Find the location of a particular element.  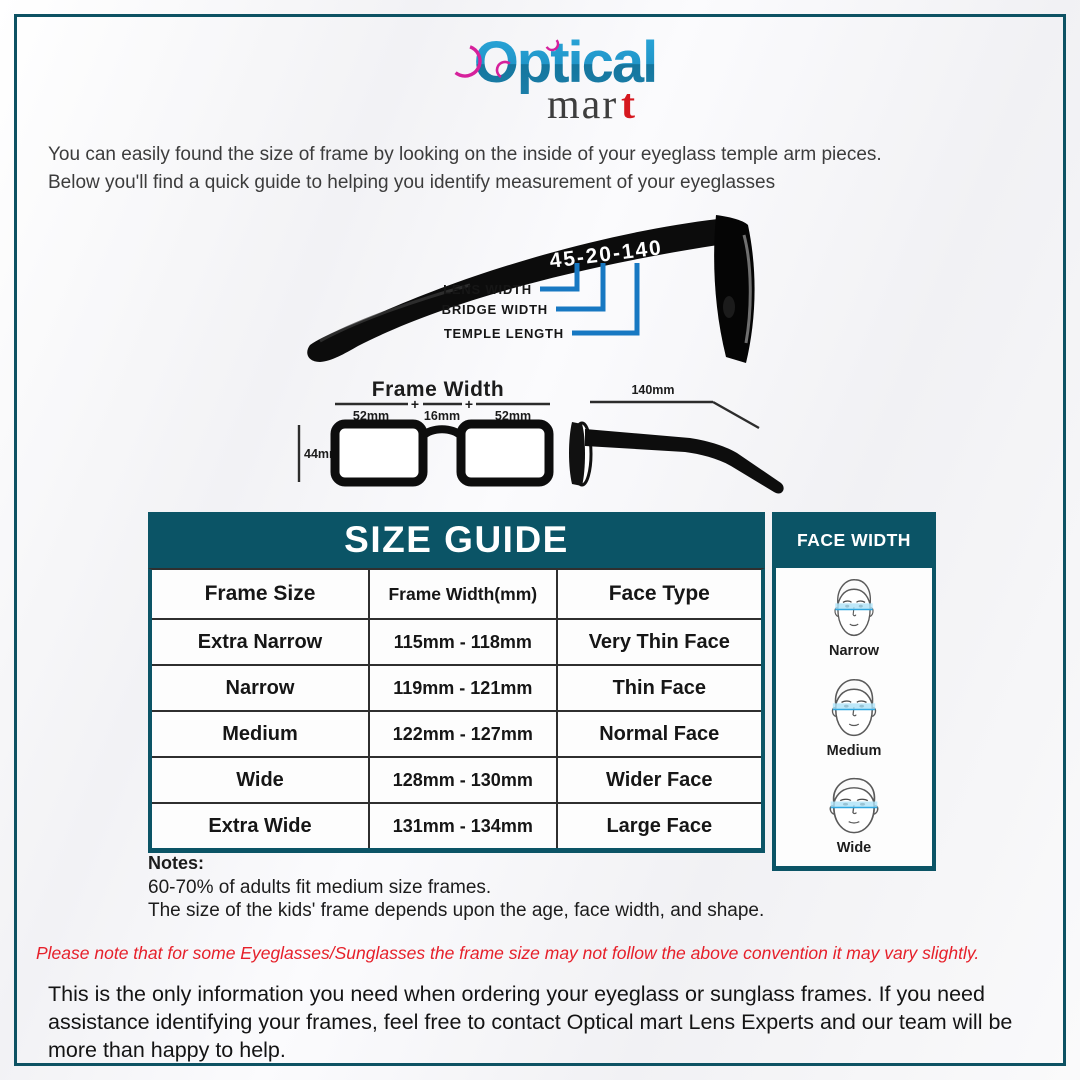

face-item-medium: Medium is located at coordinates (854, 717).